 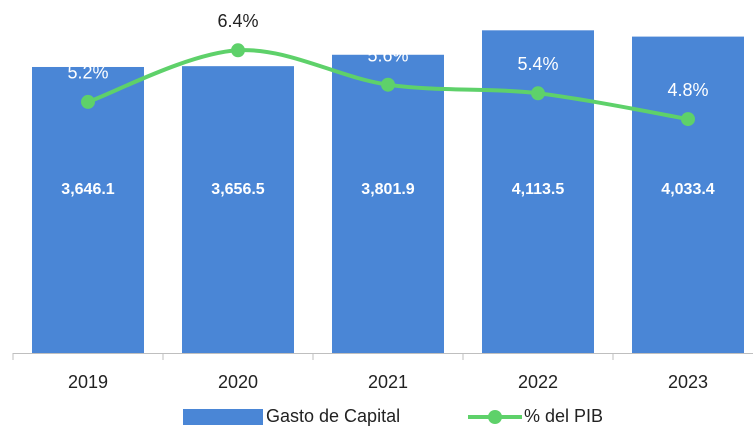 I want to click on bar-label: 4,113.5, so click(x=538, y=189).